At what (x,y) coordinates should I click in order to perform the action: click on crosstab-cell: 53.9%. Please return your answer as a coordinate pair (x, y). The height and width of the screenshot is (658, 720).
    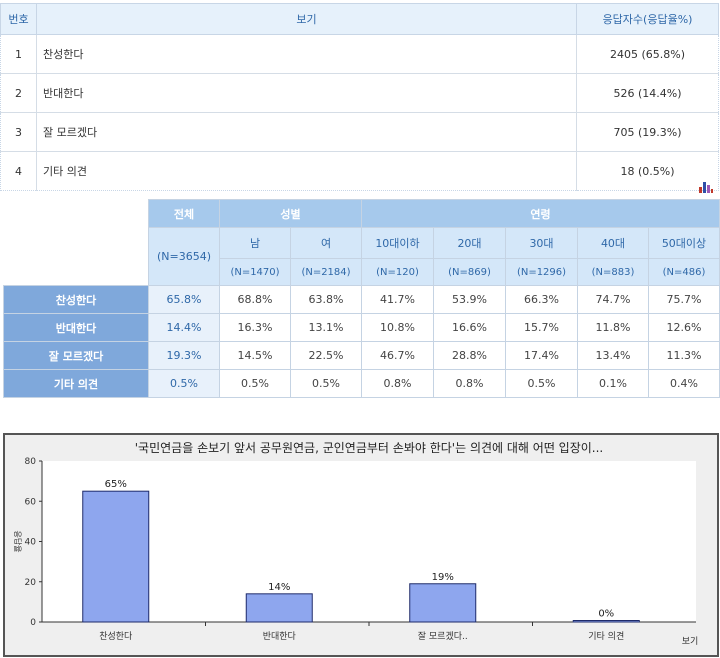
    Looking at the image, I should click on (469, 299).